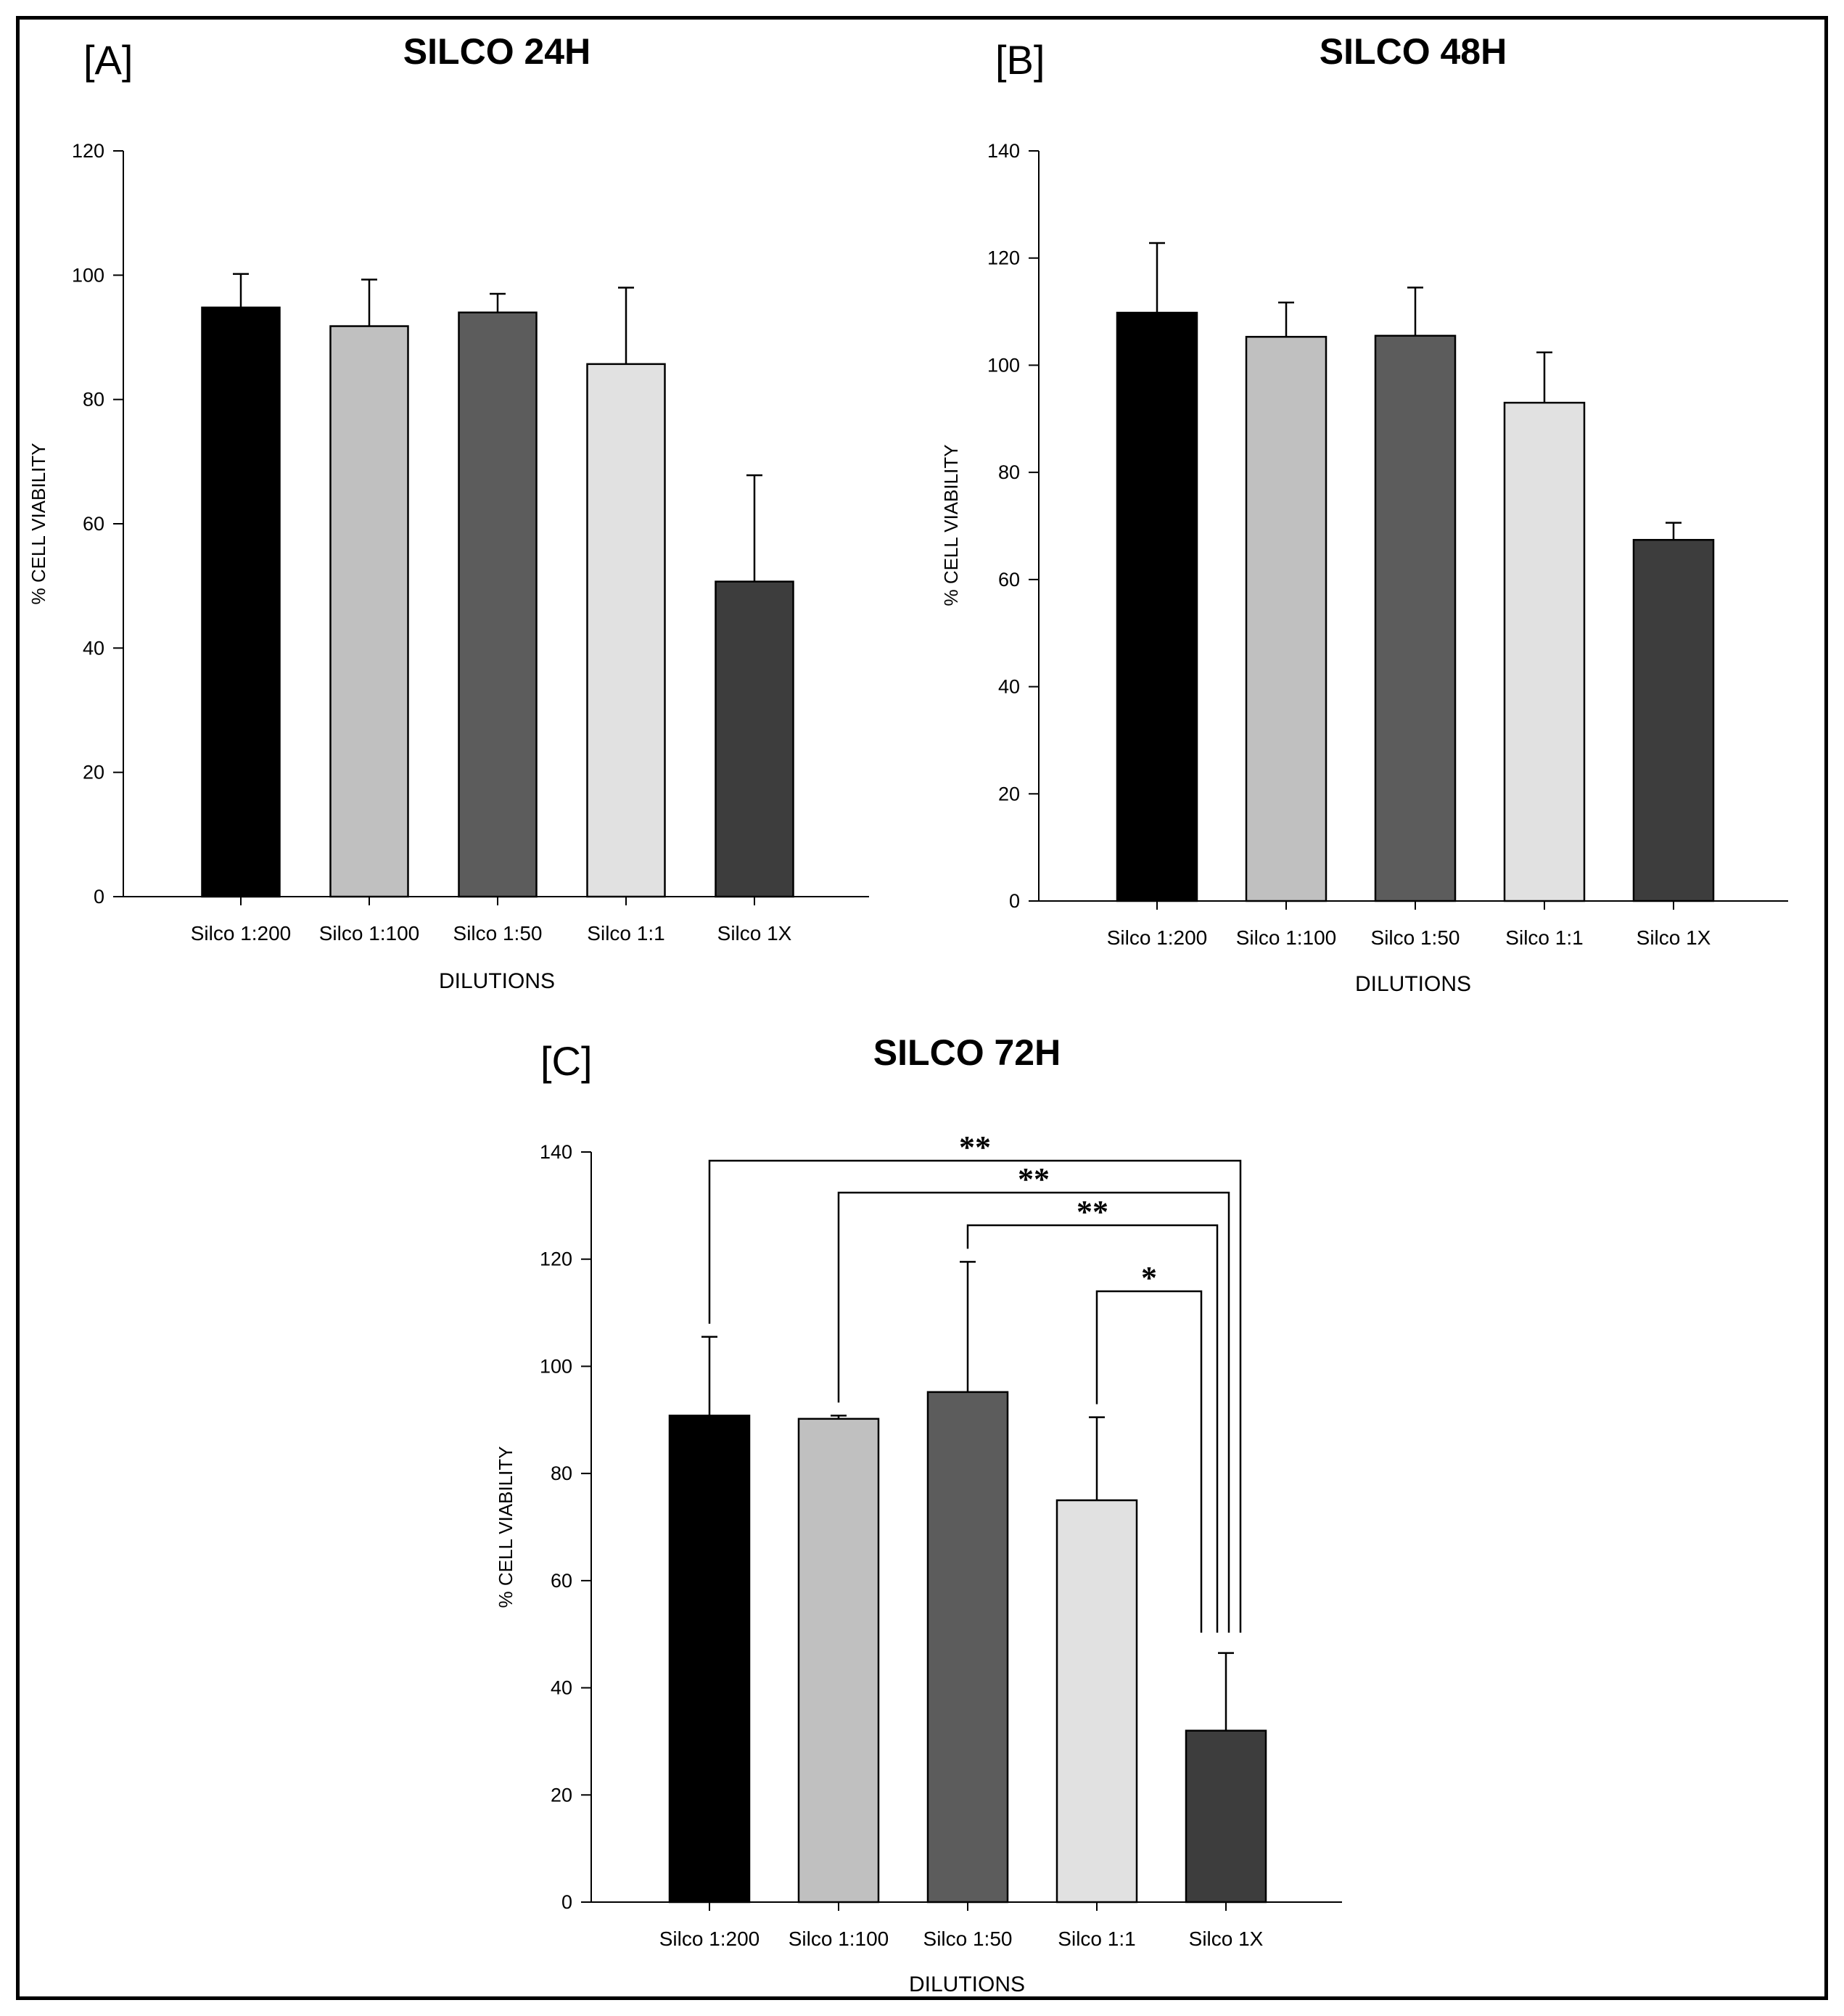  I want to click on panel-label: [C], so click(566, 1061).